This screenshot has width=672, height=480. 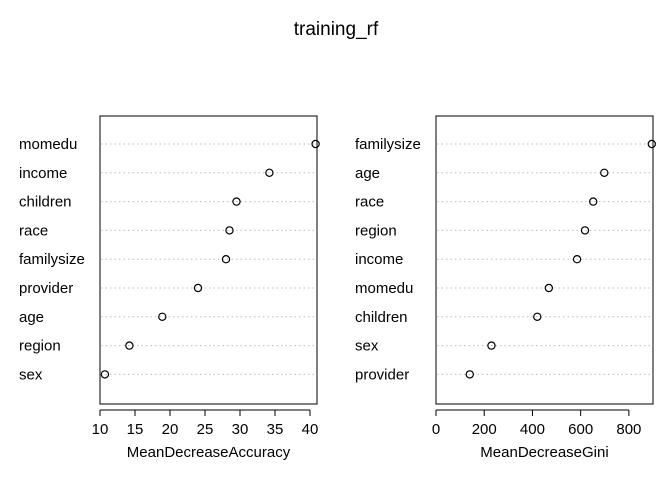 What do you see at coordinates (544, 452) in the screenshot?
I see `x-axis-title: MeanDecreaseGini` at bounding box center [544, 452].